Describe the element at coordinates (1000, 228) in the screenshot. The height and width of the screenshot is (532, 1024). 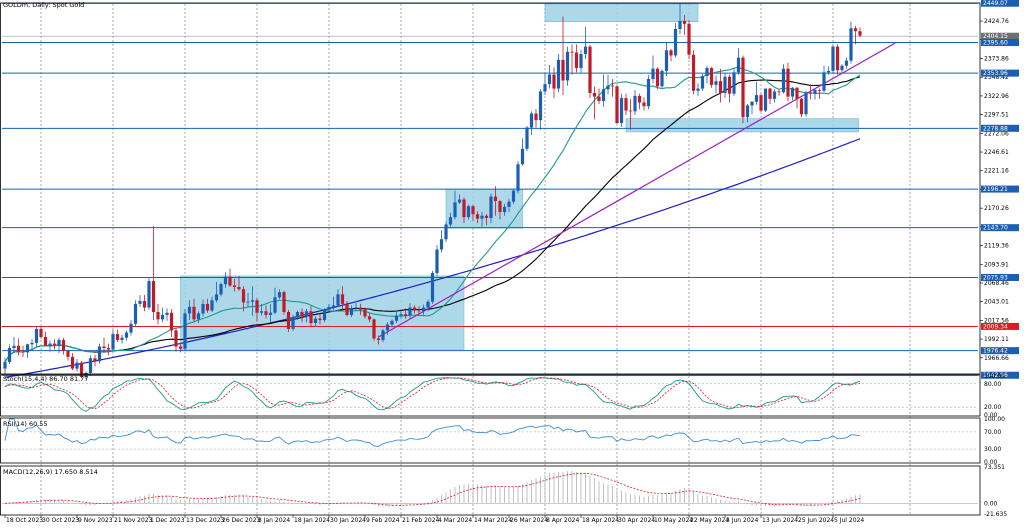
I see `price-level-tag` at that location.